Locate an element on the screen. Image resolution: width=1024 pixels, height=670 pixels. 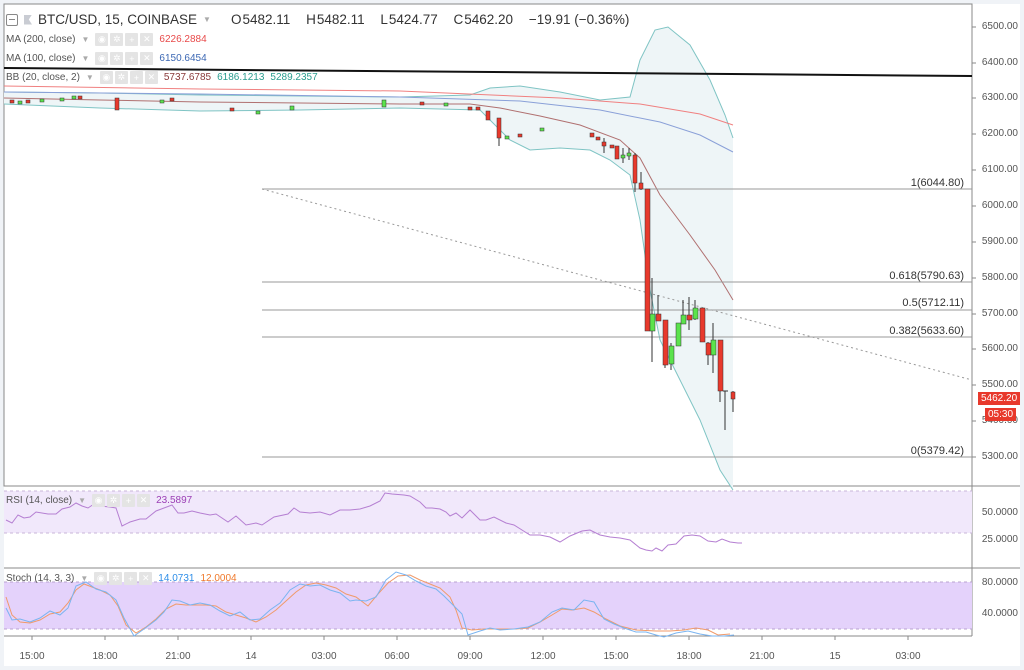
stoch-k-value: 14.0731 is located at coordinates (176, 578).